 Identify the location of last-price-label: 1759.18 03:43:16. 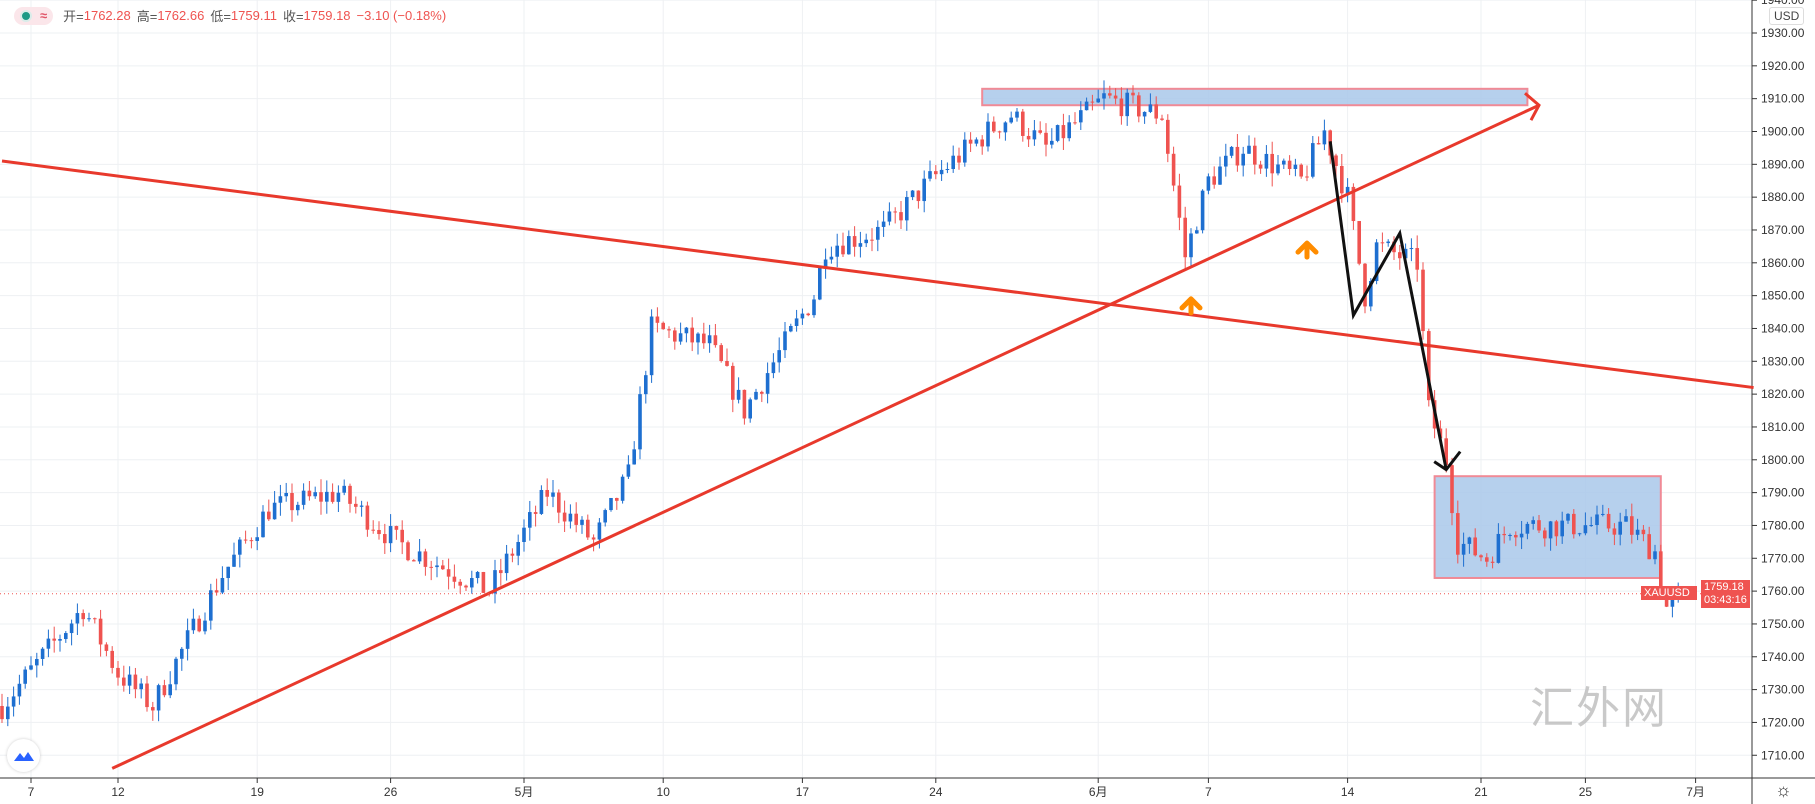
(1725, 593).